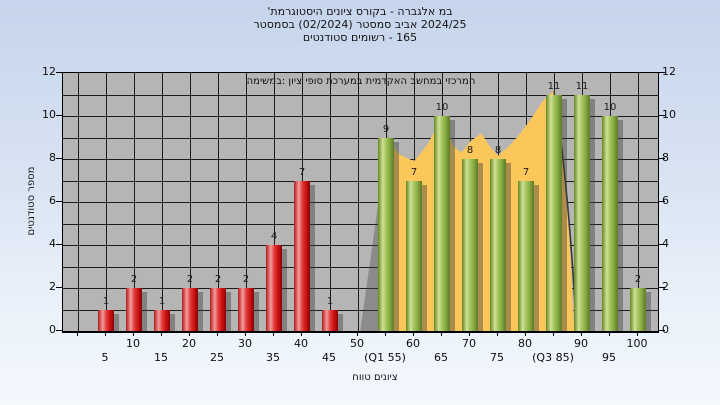 The height and width of the screenshot is (405, 720). Describe the element at coordinates (52, 200) in the screenshot. I see `y-tick-label-left: 6` at that location.